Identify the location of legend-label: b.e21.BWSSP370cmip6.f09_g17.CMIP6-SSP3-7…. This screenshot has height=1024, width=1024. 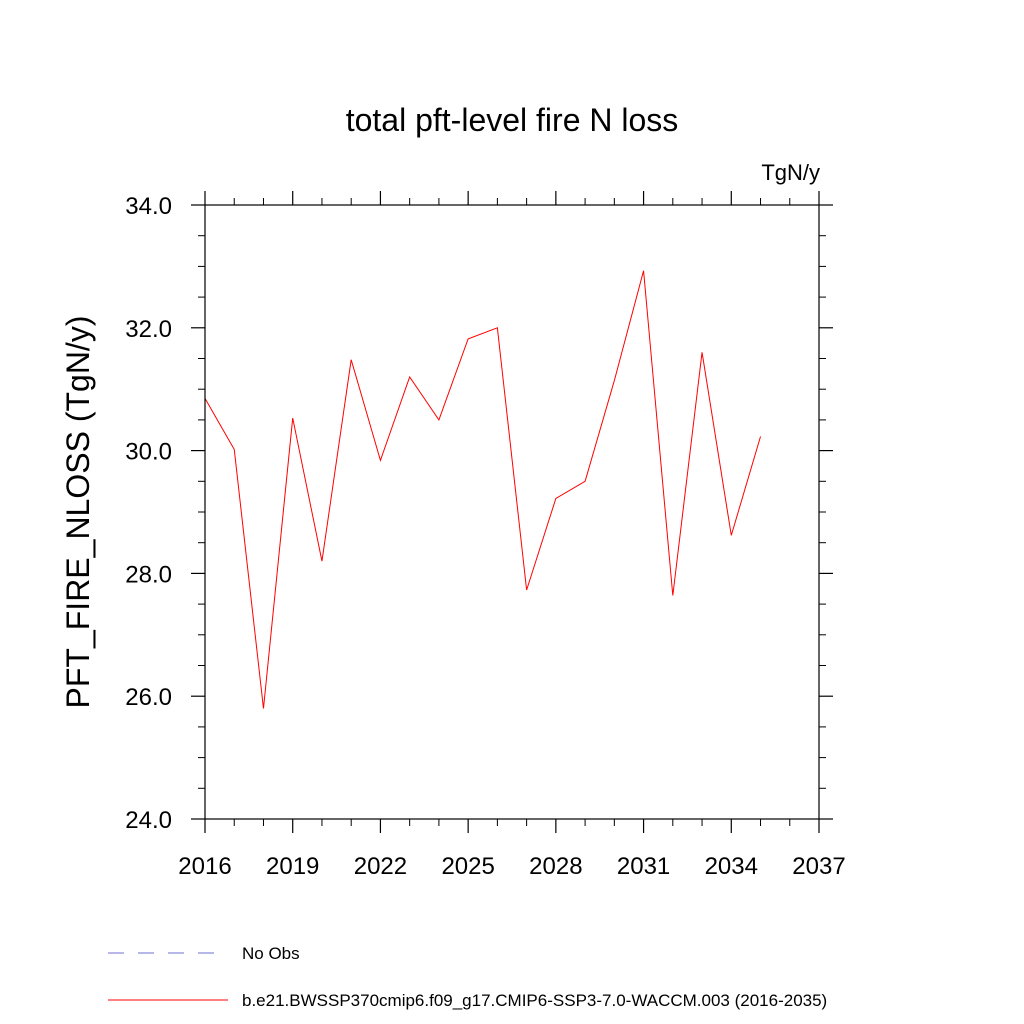
(534, 1000).